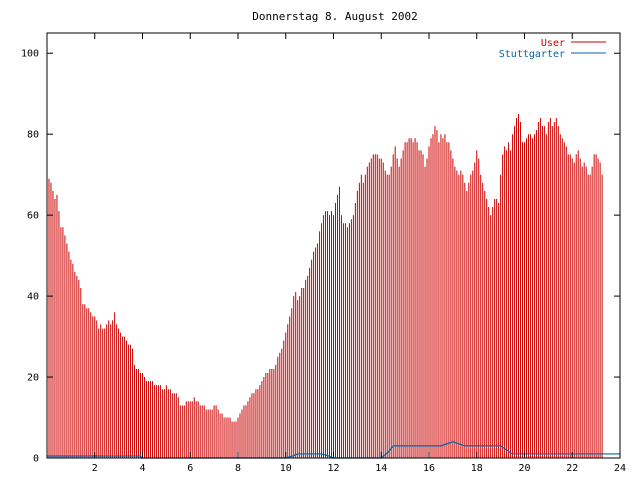  What do you see at coordinates (33, 216) in the screenshot?
I see `y-tick-label: 60` at bounding box center [33, 216].